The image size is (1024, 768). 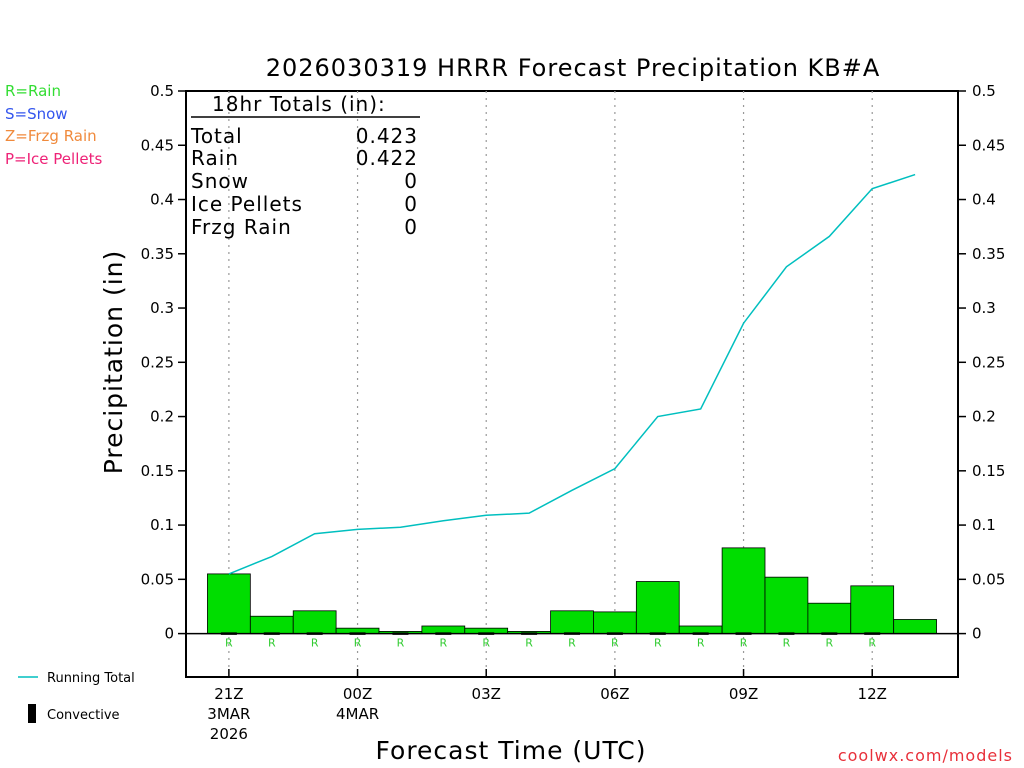 I want to click on x-tick-label: 03Z, so click(x=486, y=694).